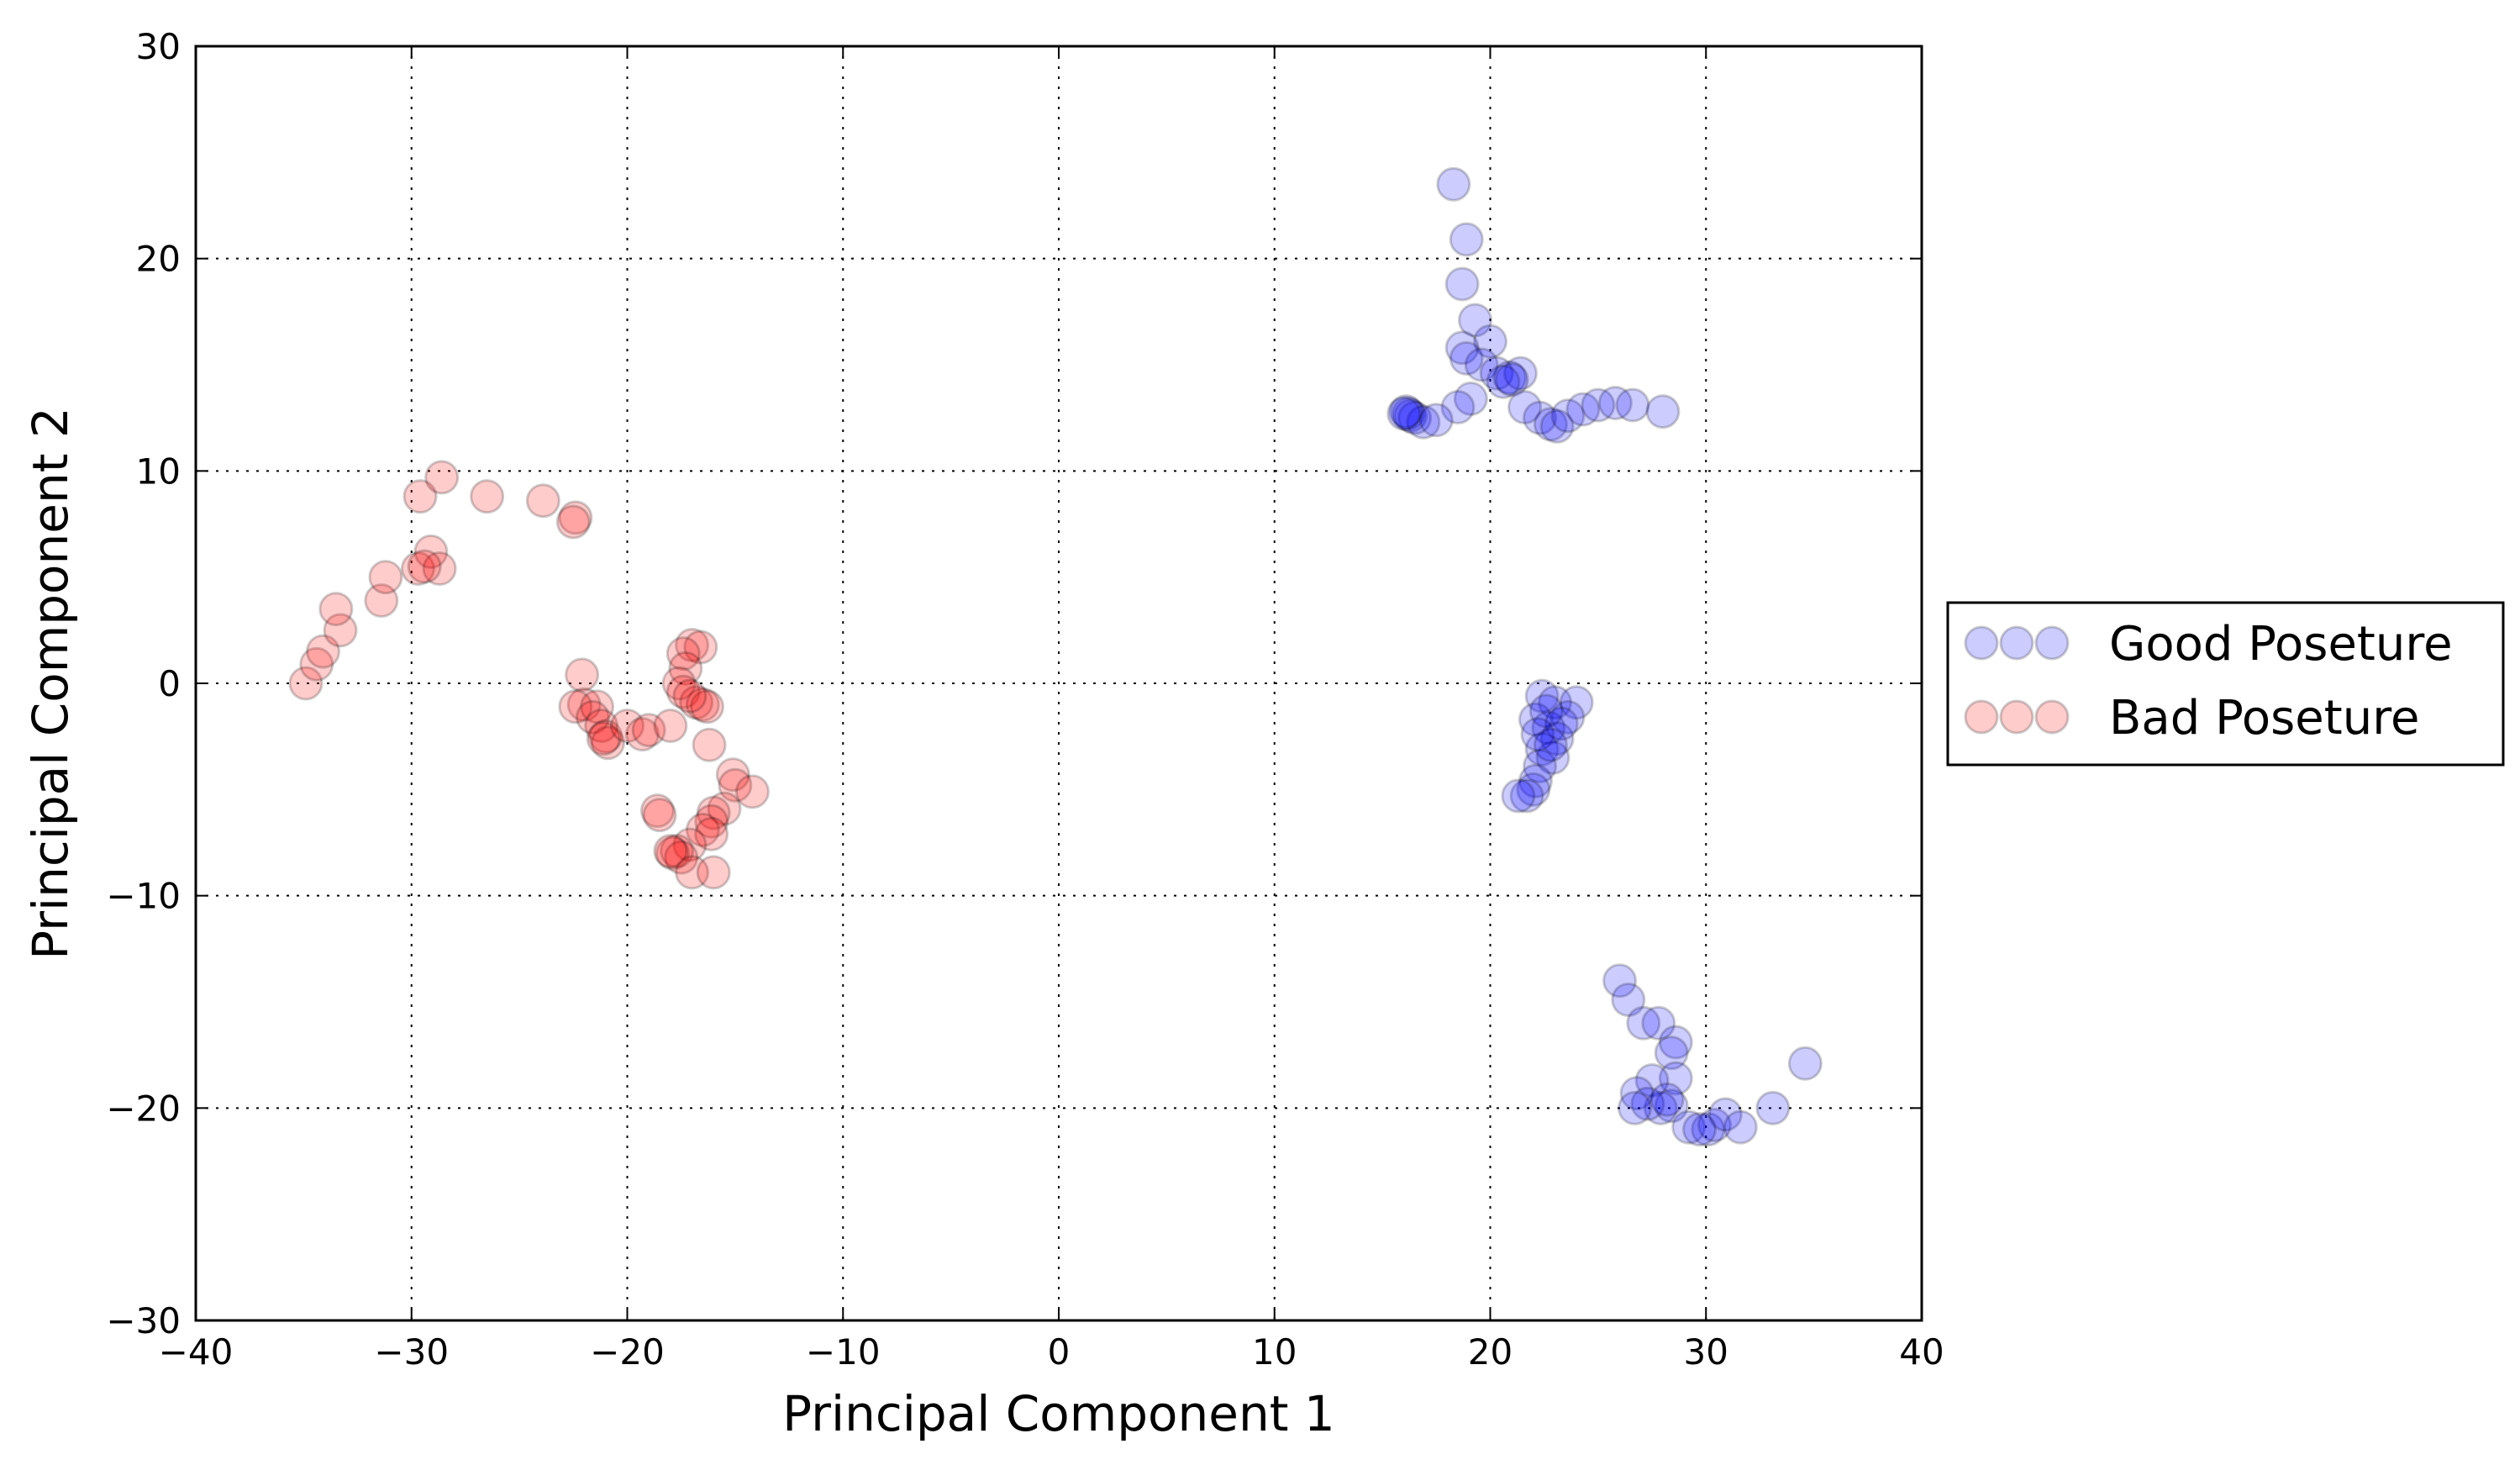  Describe the element at coordinates (158, 471) in the screenshot. I see `y-tick-label: 10` at that location.